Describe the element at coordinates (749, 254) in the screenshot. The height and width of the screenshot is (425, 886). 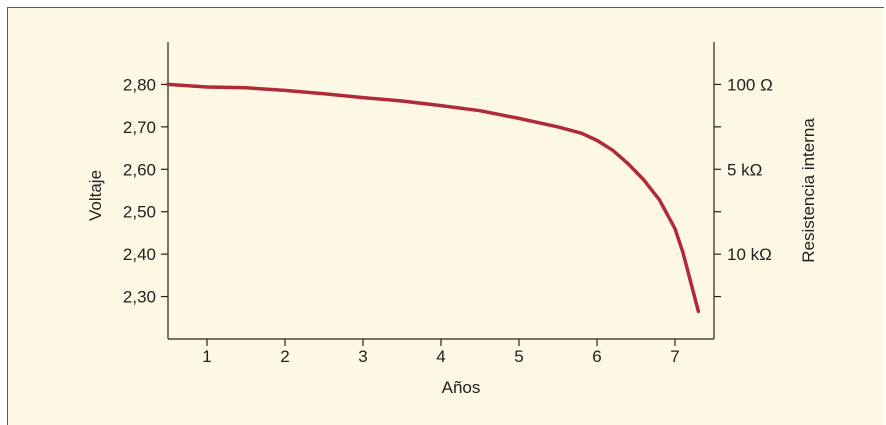
I see `y2-tick-label: 10 kΩ` at that location.